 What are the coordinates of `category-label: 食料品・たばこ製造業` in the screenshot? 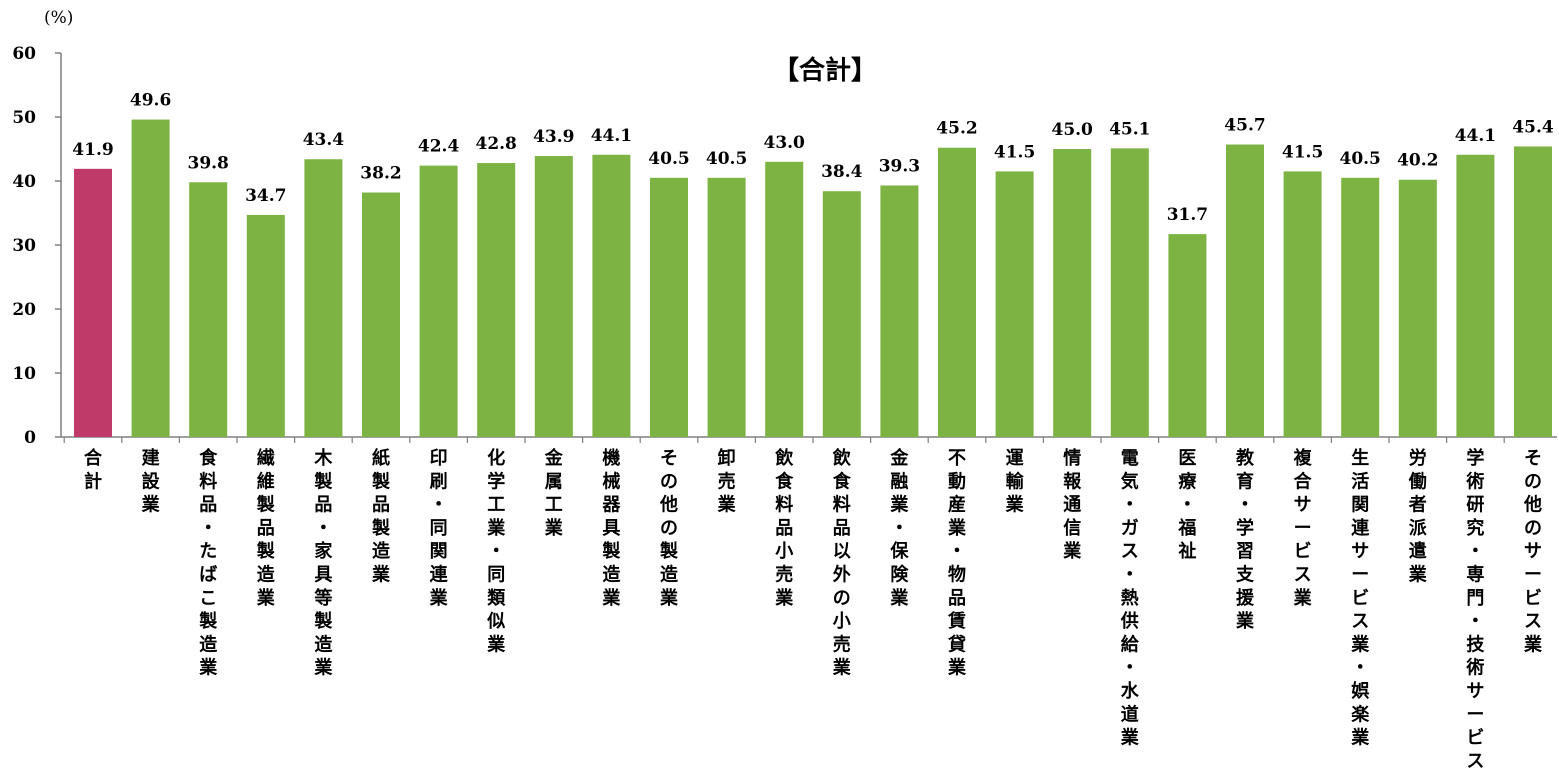 It's located at (208, 563).